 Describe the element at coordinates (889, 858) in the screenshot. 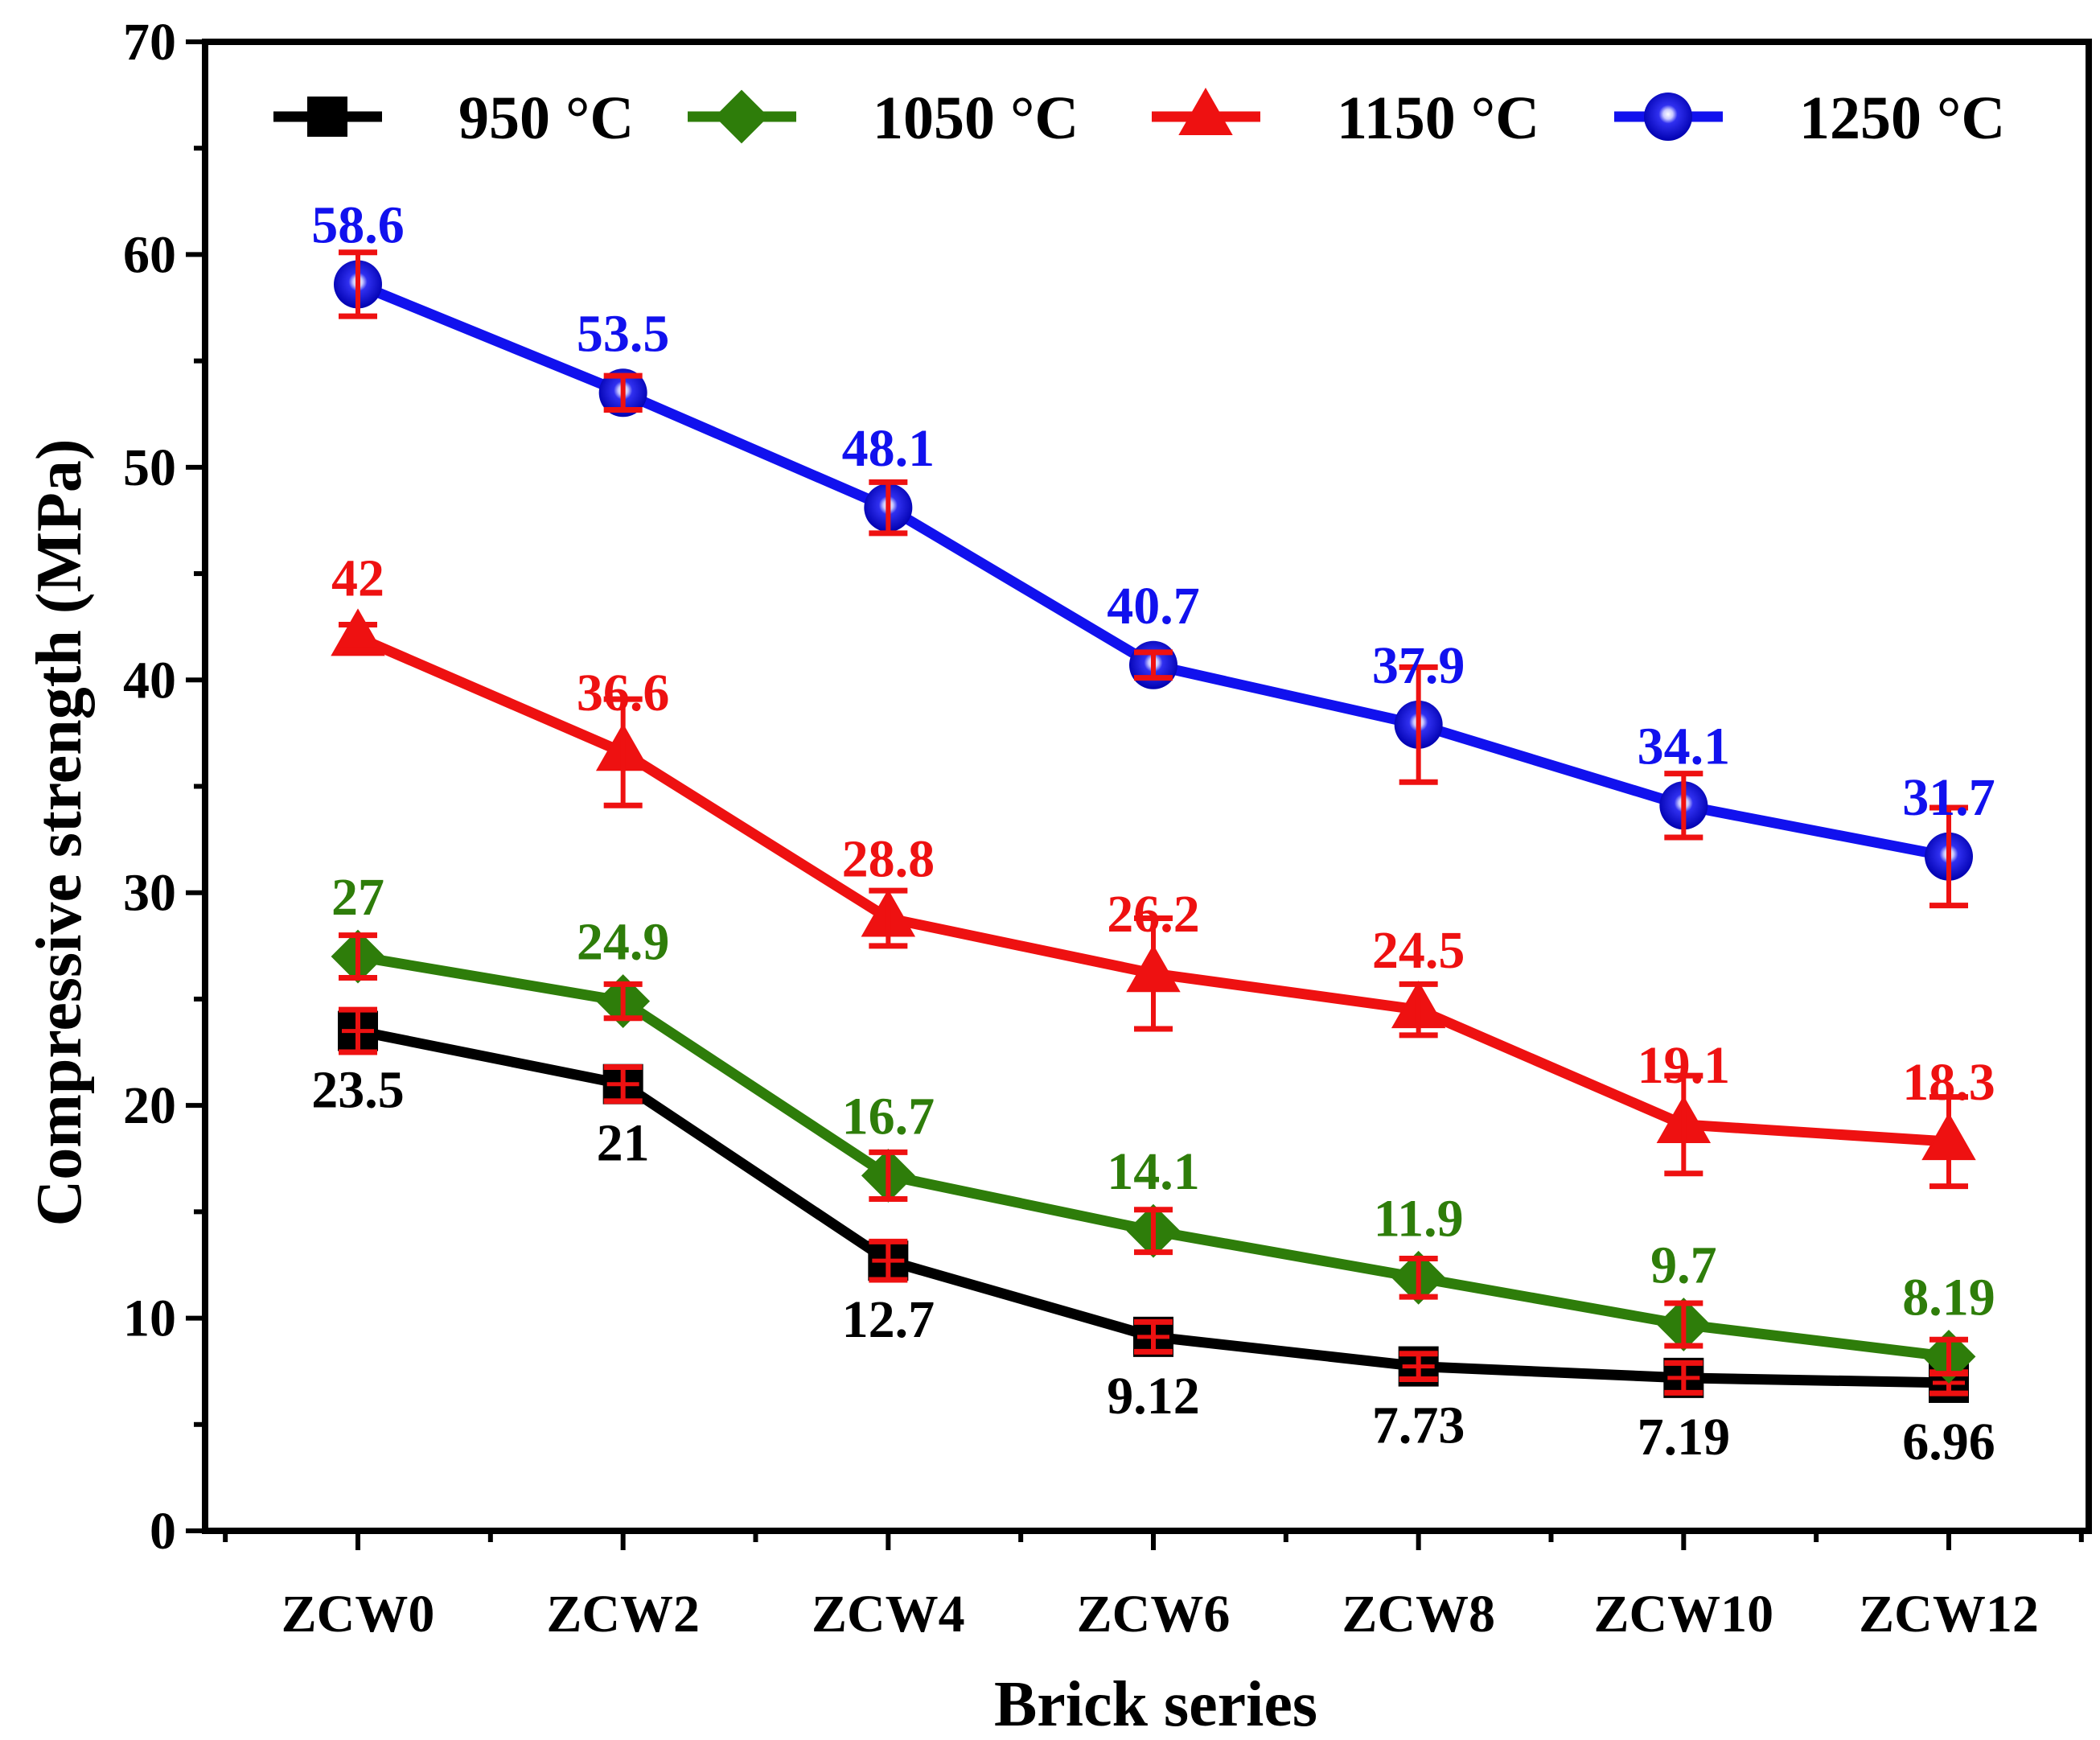

I see `data-label: 28.8` at that location.